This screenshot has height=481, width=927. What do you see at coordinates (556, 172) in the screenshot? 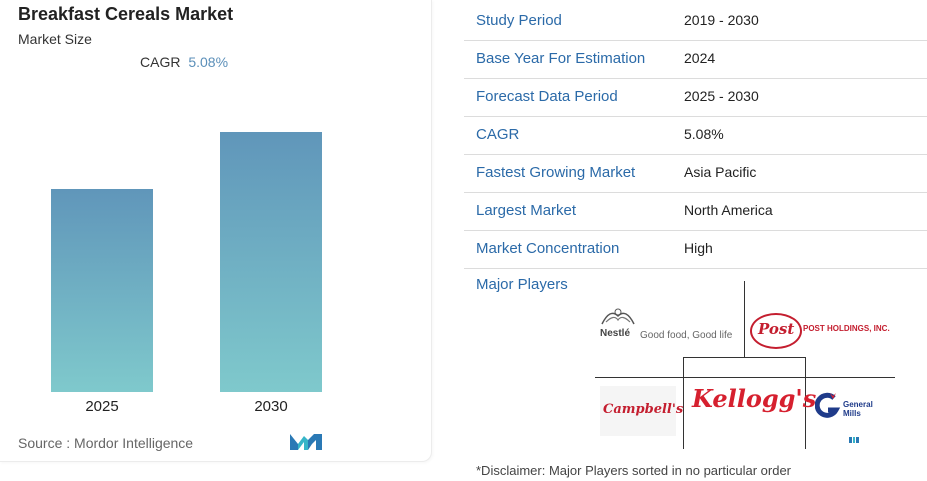
I see `row-key: Fastest Growing Market` at bounding box center [556, 172].